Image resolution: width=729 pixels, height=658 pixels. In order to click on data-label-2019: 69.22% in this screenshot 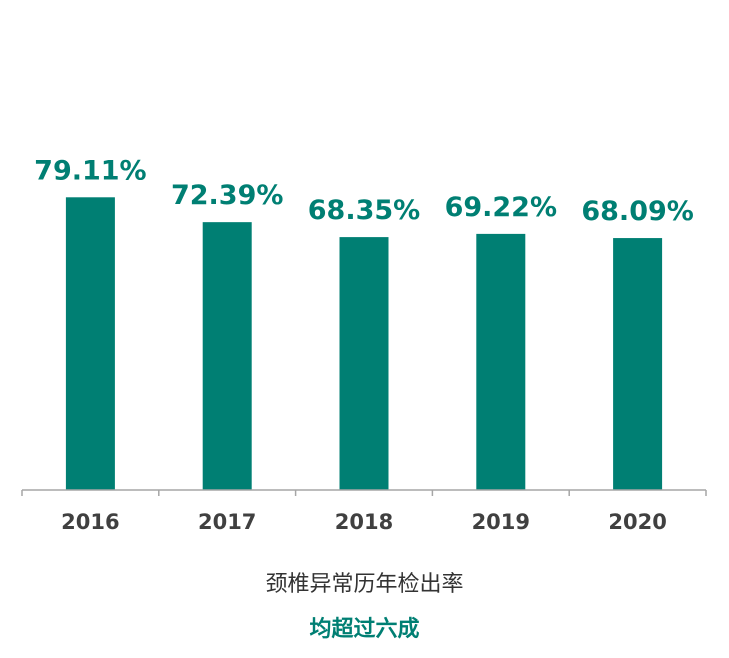, I will do `click(501, 207)`.